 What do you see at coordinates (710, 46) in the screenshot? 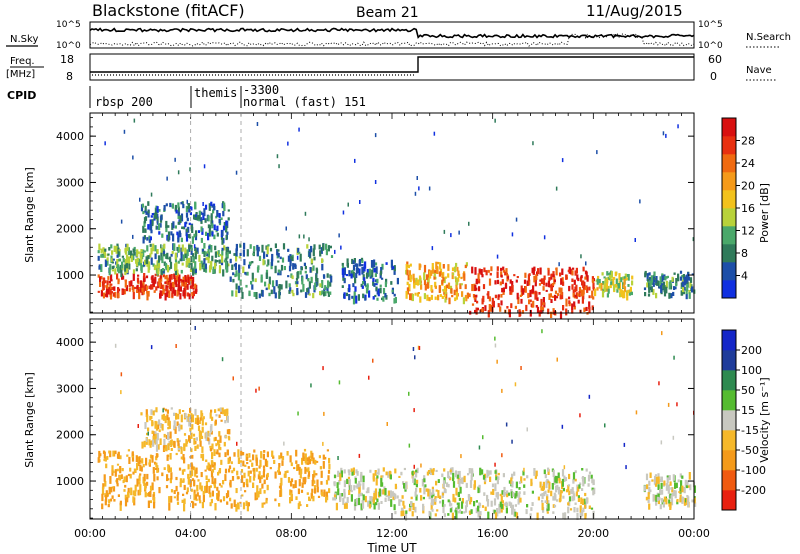
I see `nsearch-tick-bottom: 10^0` at bounding box center [710, 46].